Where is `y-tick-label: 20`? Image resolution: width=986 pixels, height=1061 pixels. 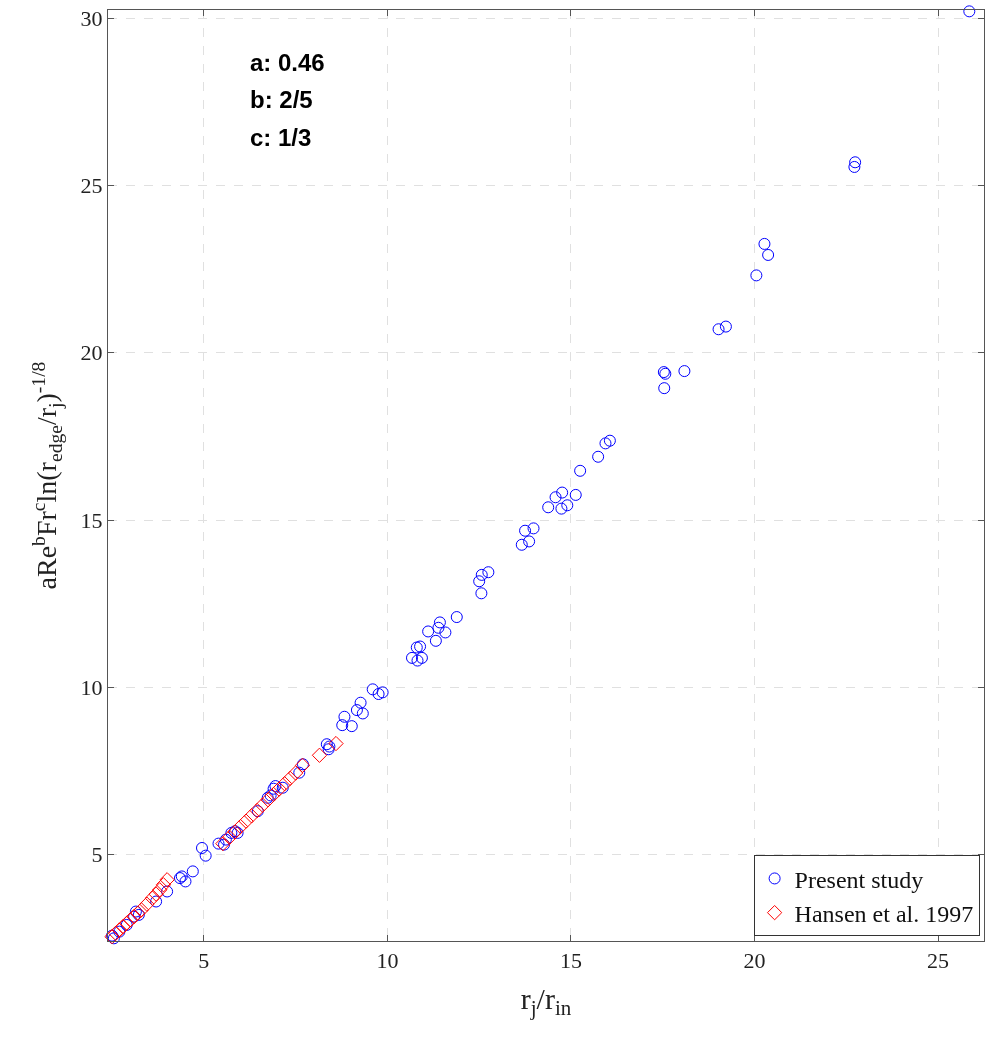 y-tick-label: 20 is located at coordinates (91, 353).